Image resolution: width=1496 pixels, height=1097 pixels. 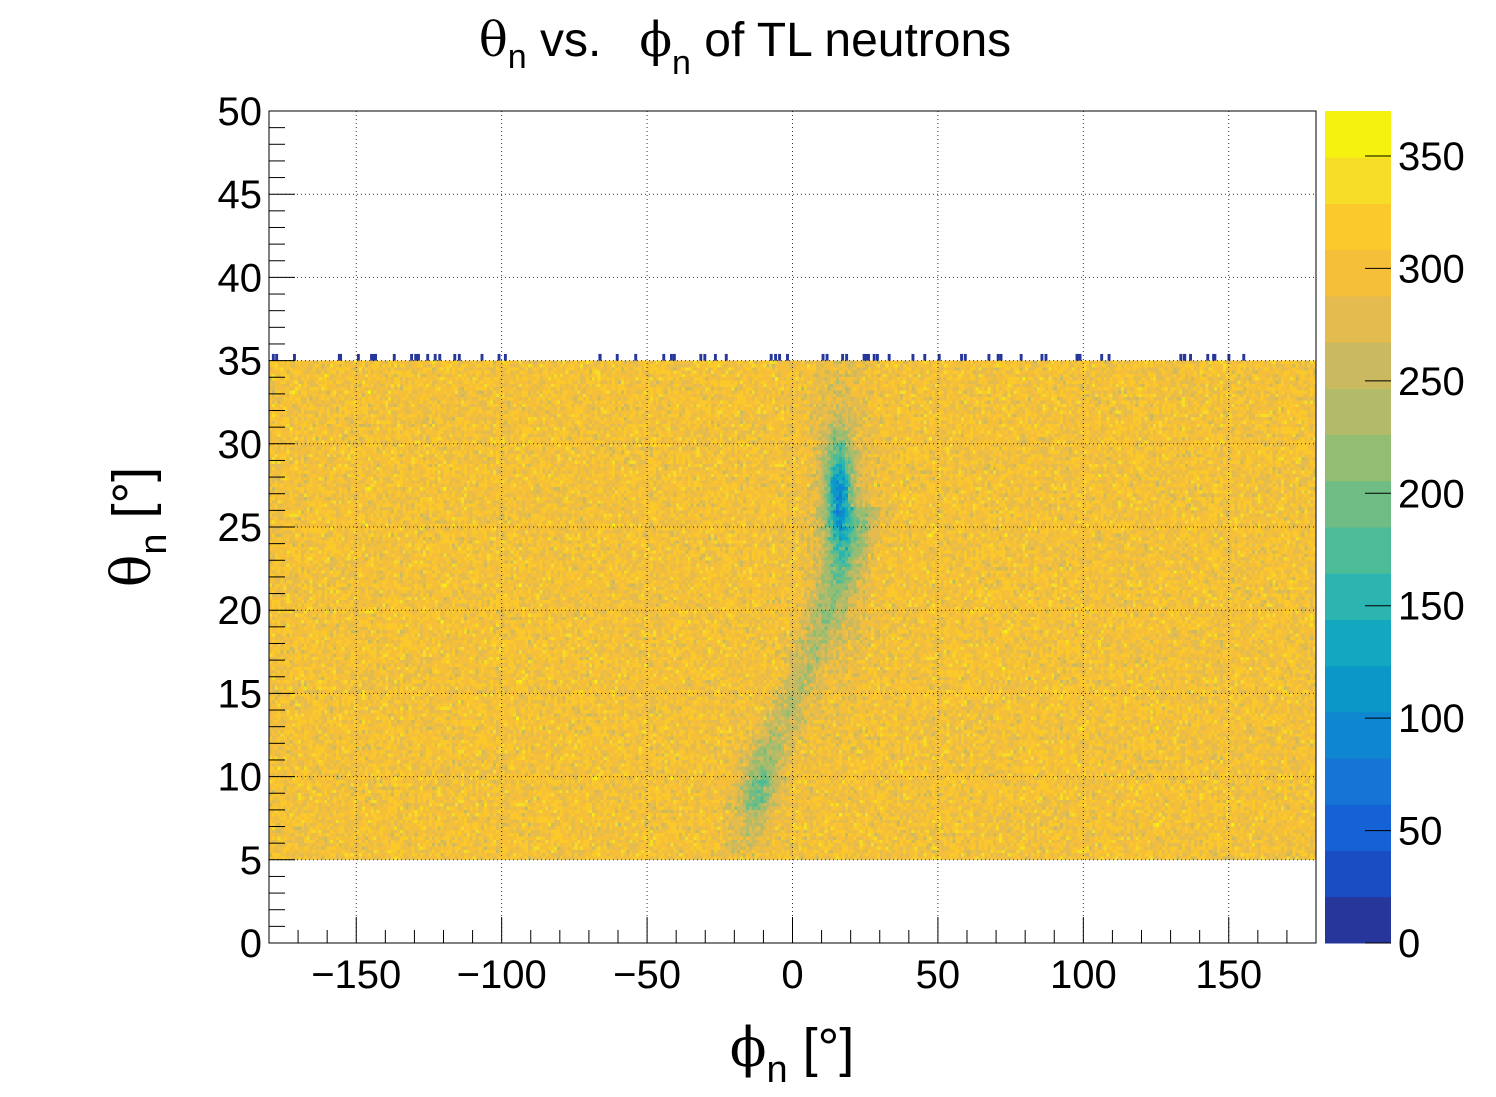 I want to click on y-axis-title-unit: [°], so click(x=132, y=500).